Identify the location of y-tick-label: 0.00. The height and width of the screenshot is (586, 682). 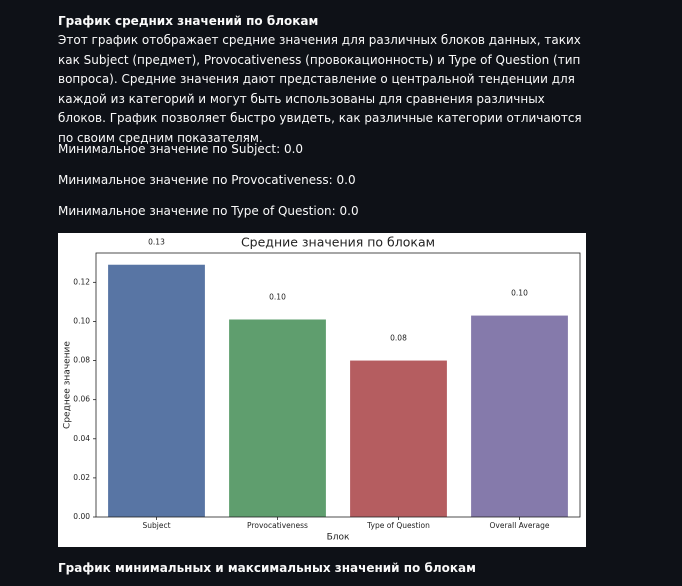
(81, 516).